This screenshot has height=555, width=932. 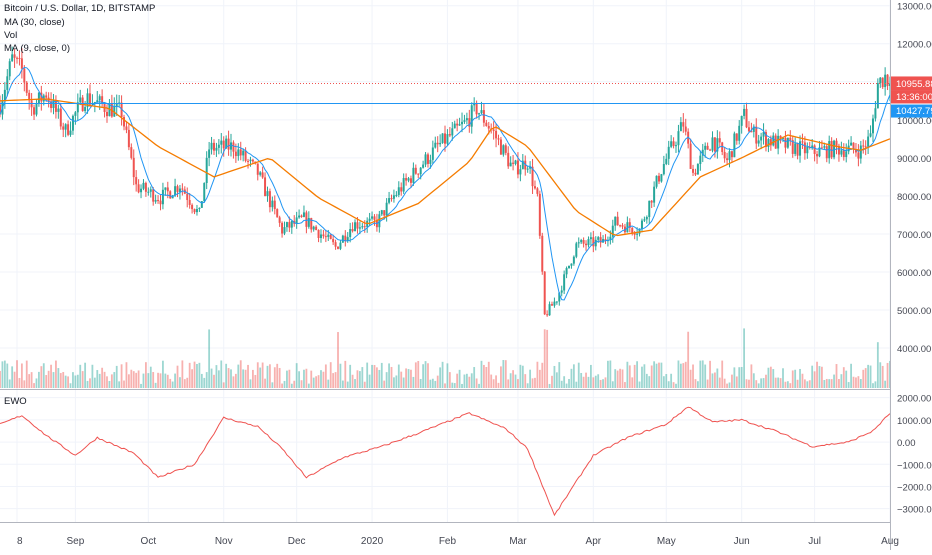 I want to click on price-tick-label: 13000.00, so click(x=914, y=7).